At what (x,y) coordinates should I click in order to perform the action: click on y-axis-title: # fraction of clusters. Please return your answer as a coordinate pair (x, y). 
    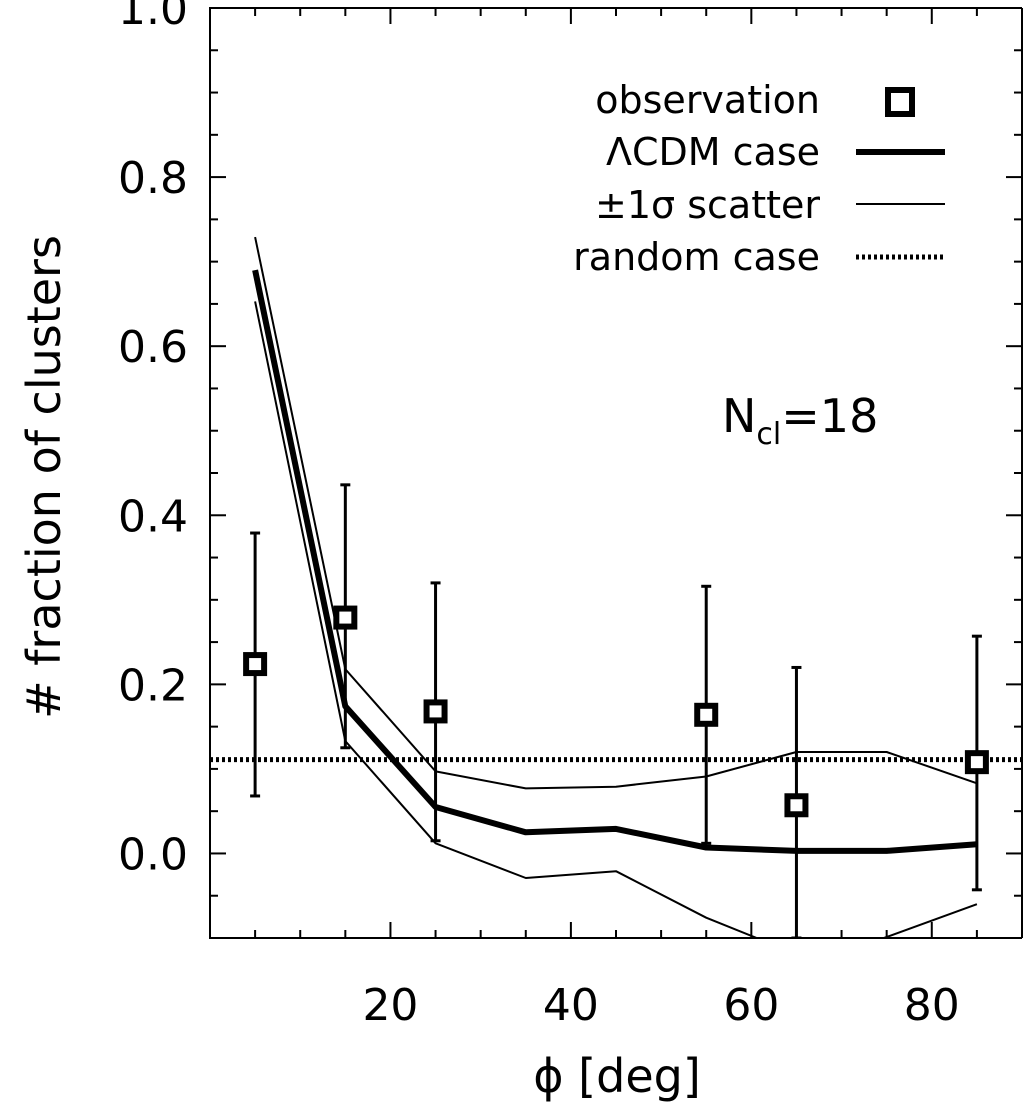
    Looking at the image, I should click on (44, 477).